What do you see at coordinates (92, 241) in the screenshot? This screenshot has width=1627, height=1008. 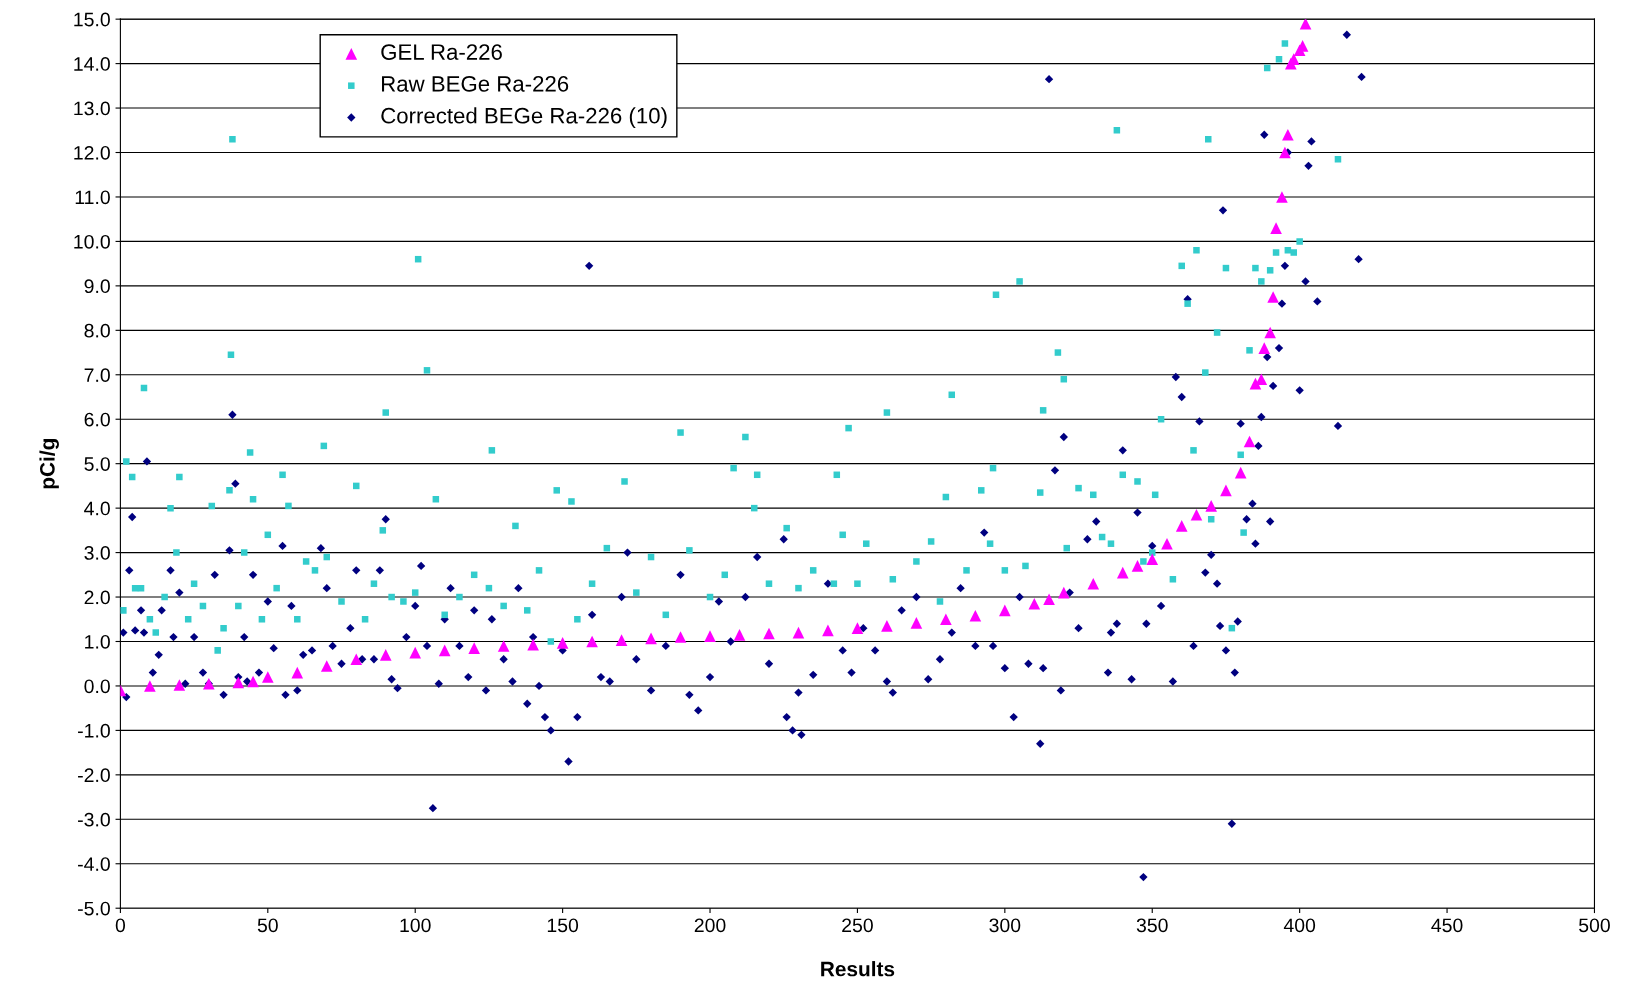 I see `y-tick-label: 10.0` at bounding box center [92, 241].